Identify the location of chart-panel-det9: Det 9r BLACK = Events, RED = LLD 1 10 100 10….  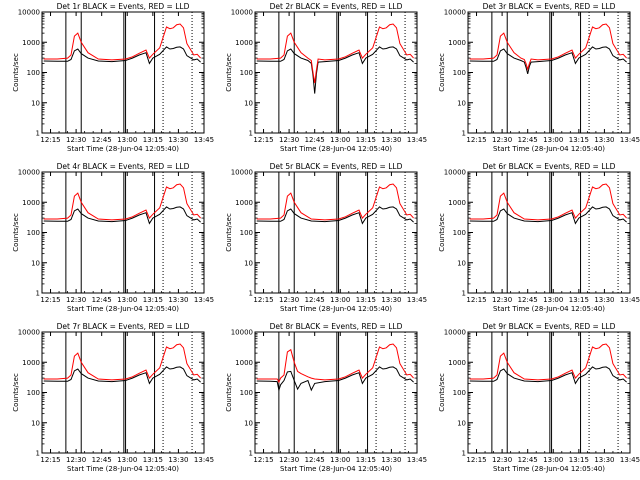
(539, 397).